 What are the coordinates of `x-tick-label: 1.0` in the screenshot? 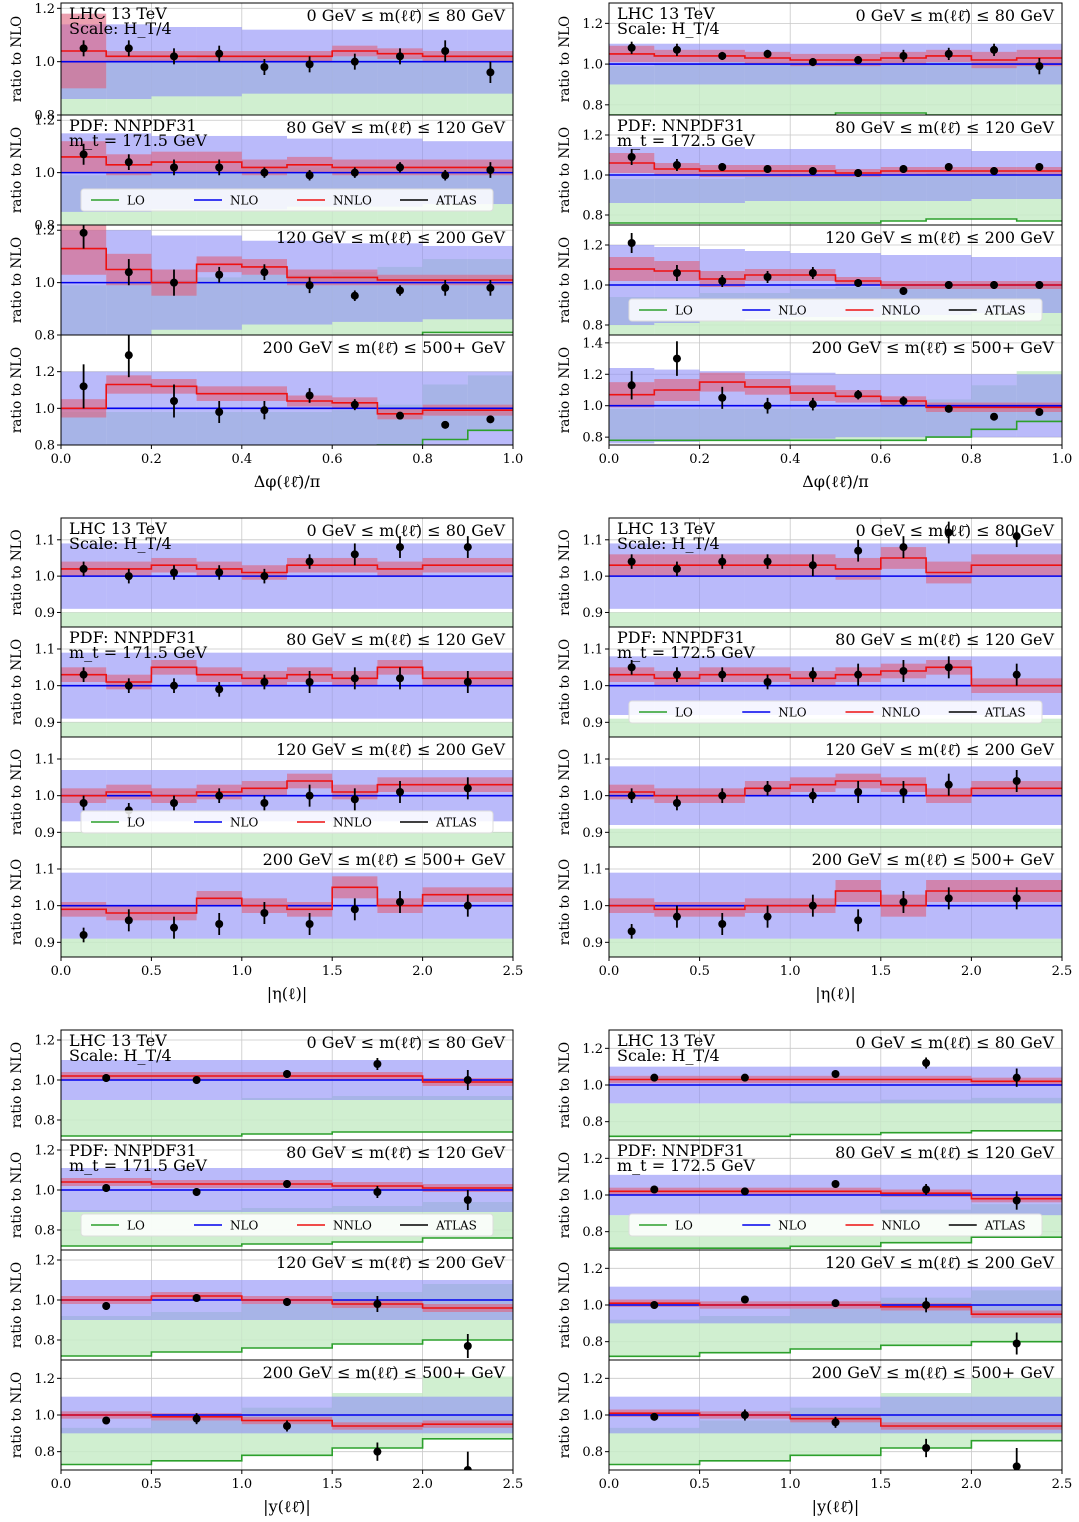 It's located at (241, 1484).